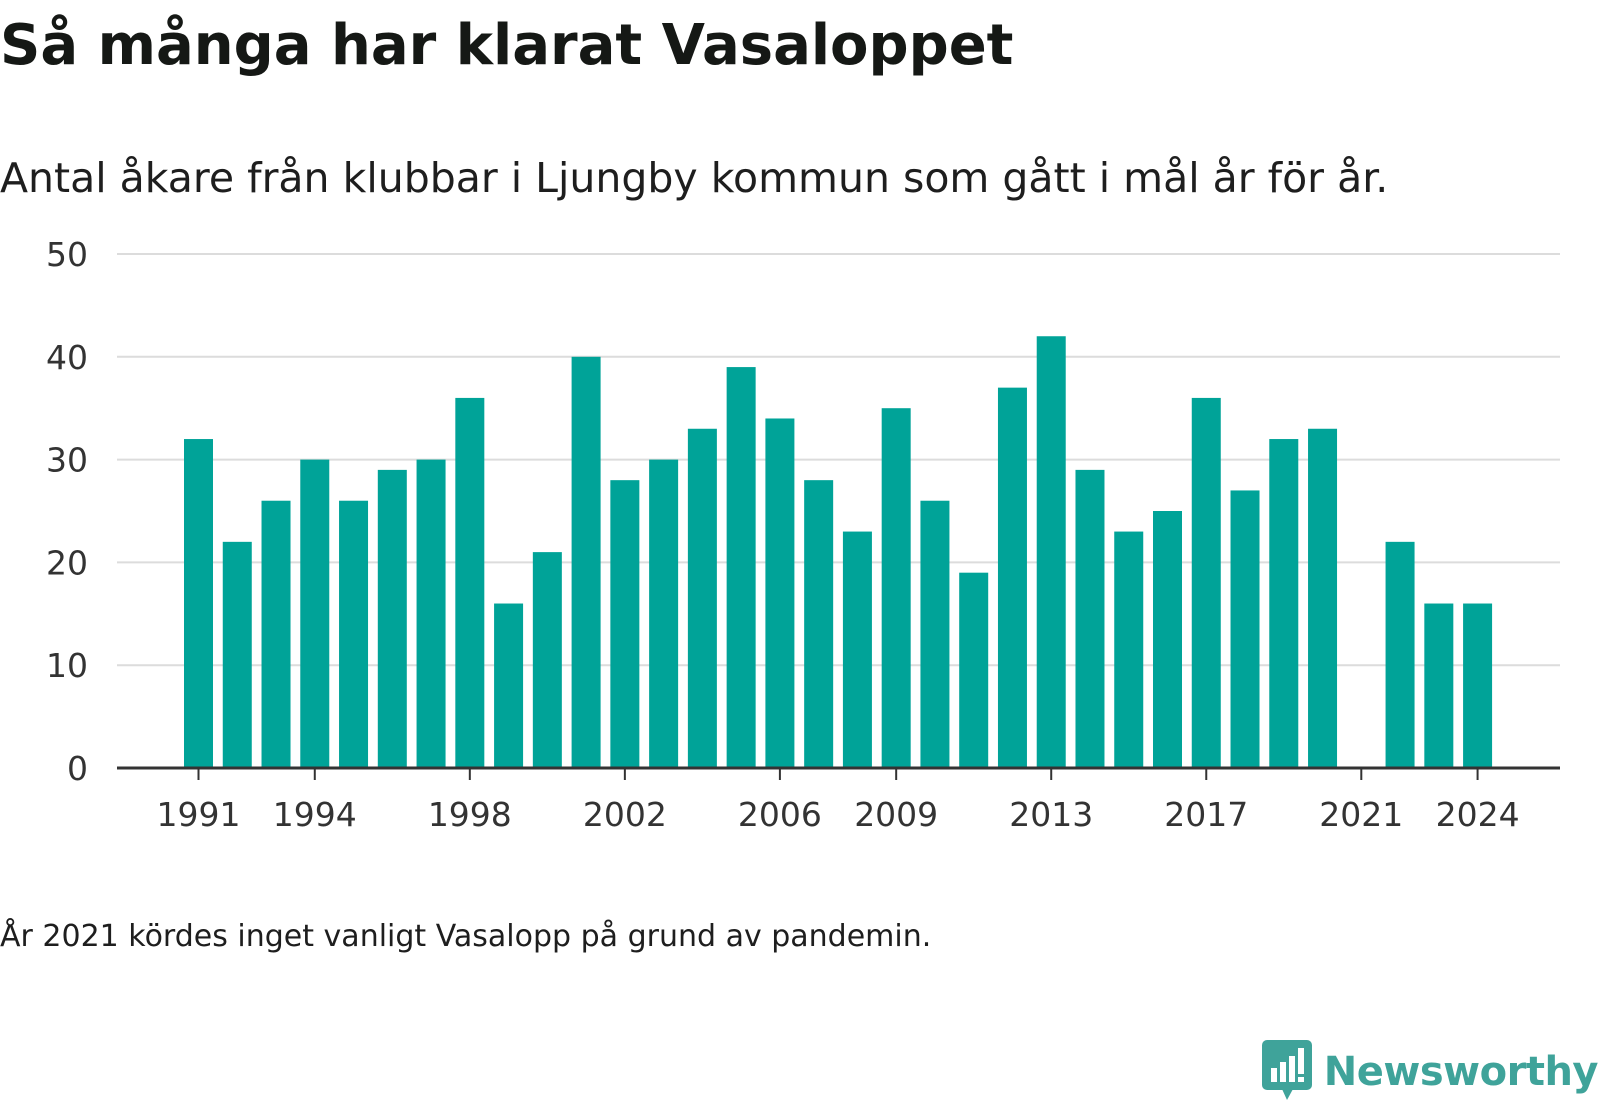 This screenshot has width=1600, height=1104. Describe the element at coordinates (507, 45) in the screenshot. I see `chart-title: Så många har klarat Vasaloppet` at that location.